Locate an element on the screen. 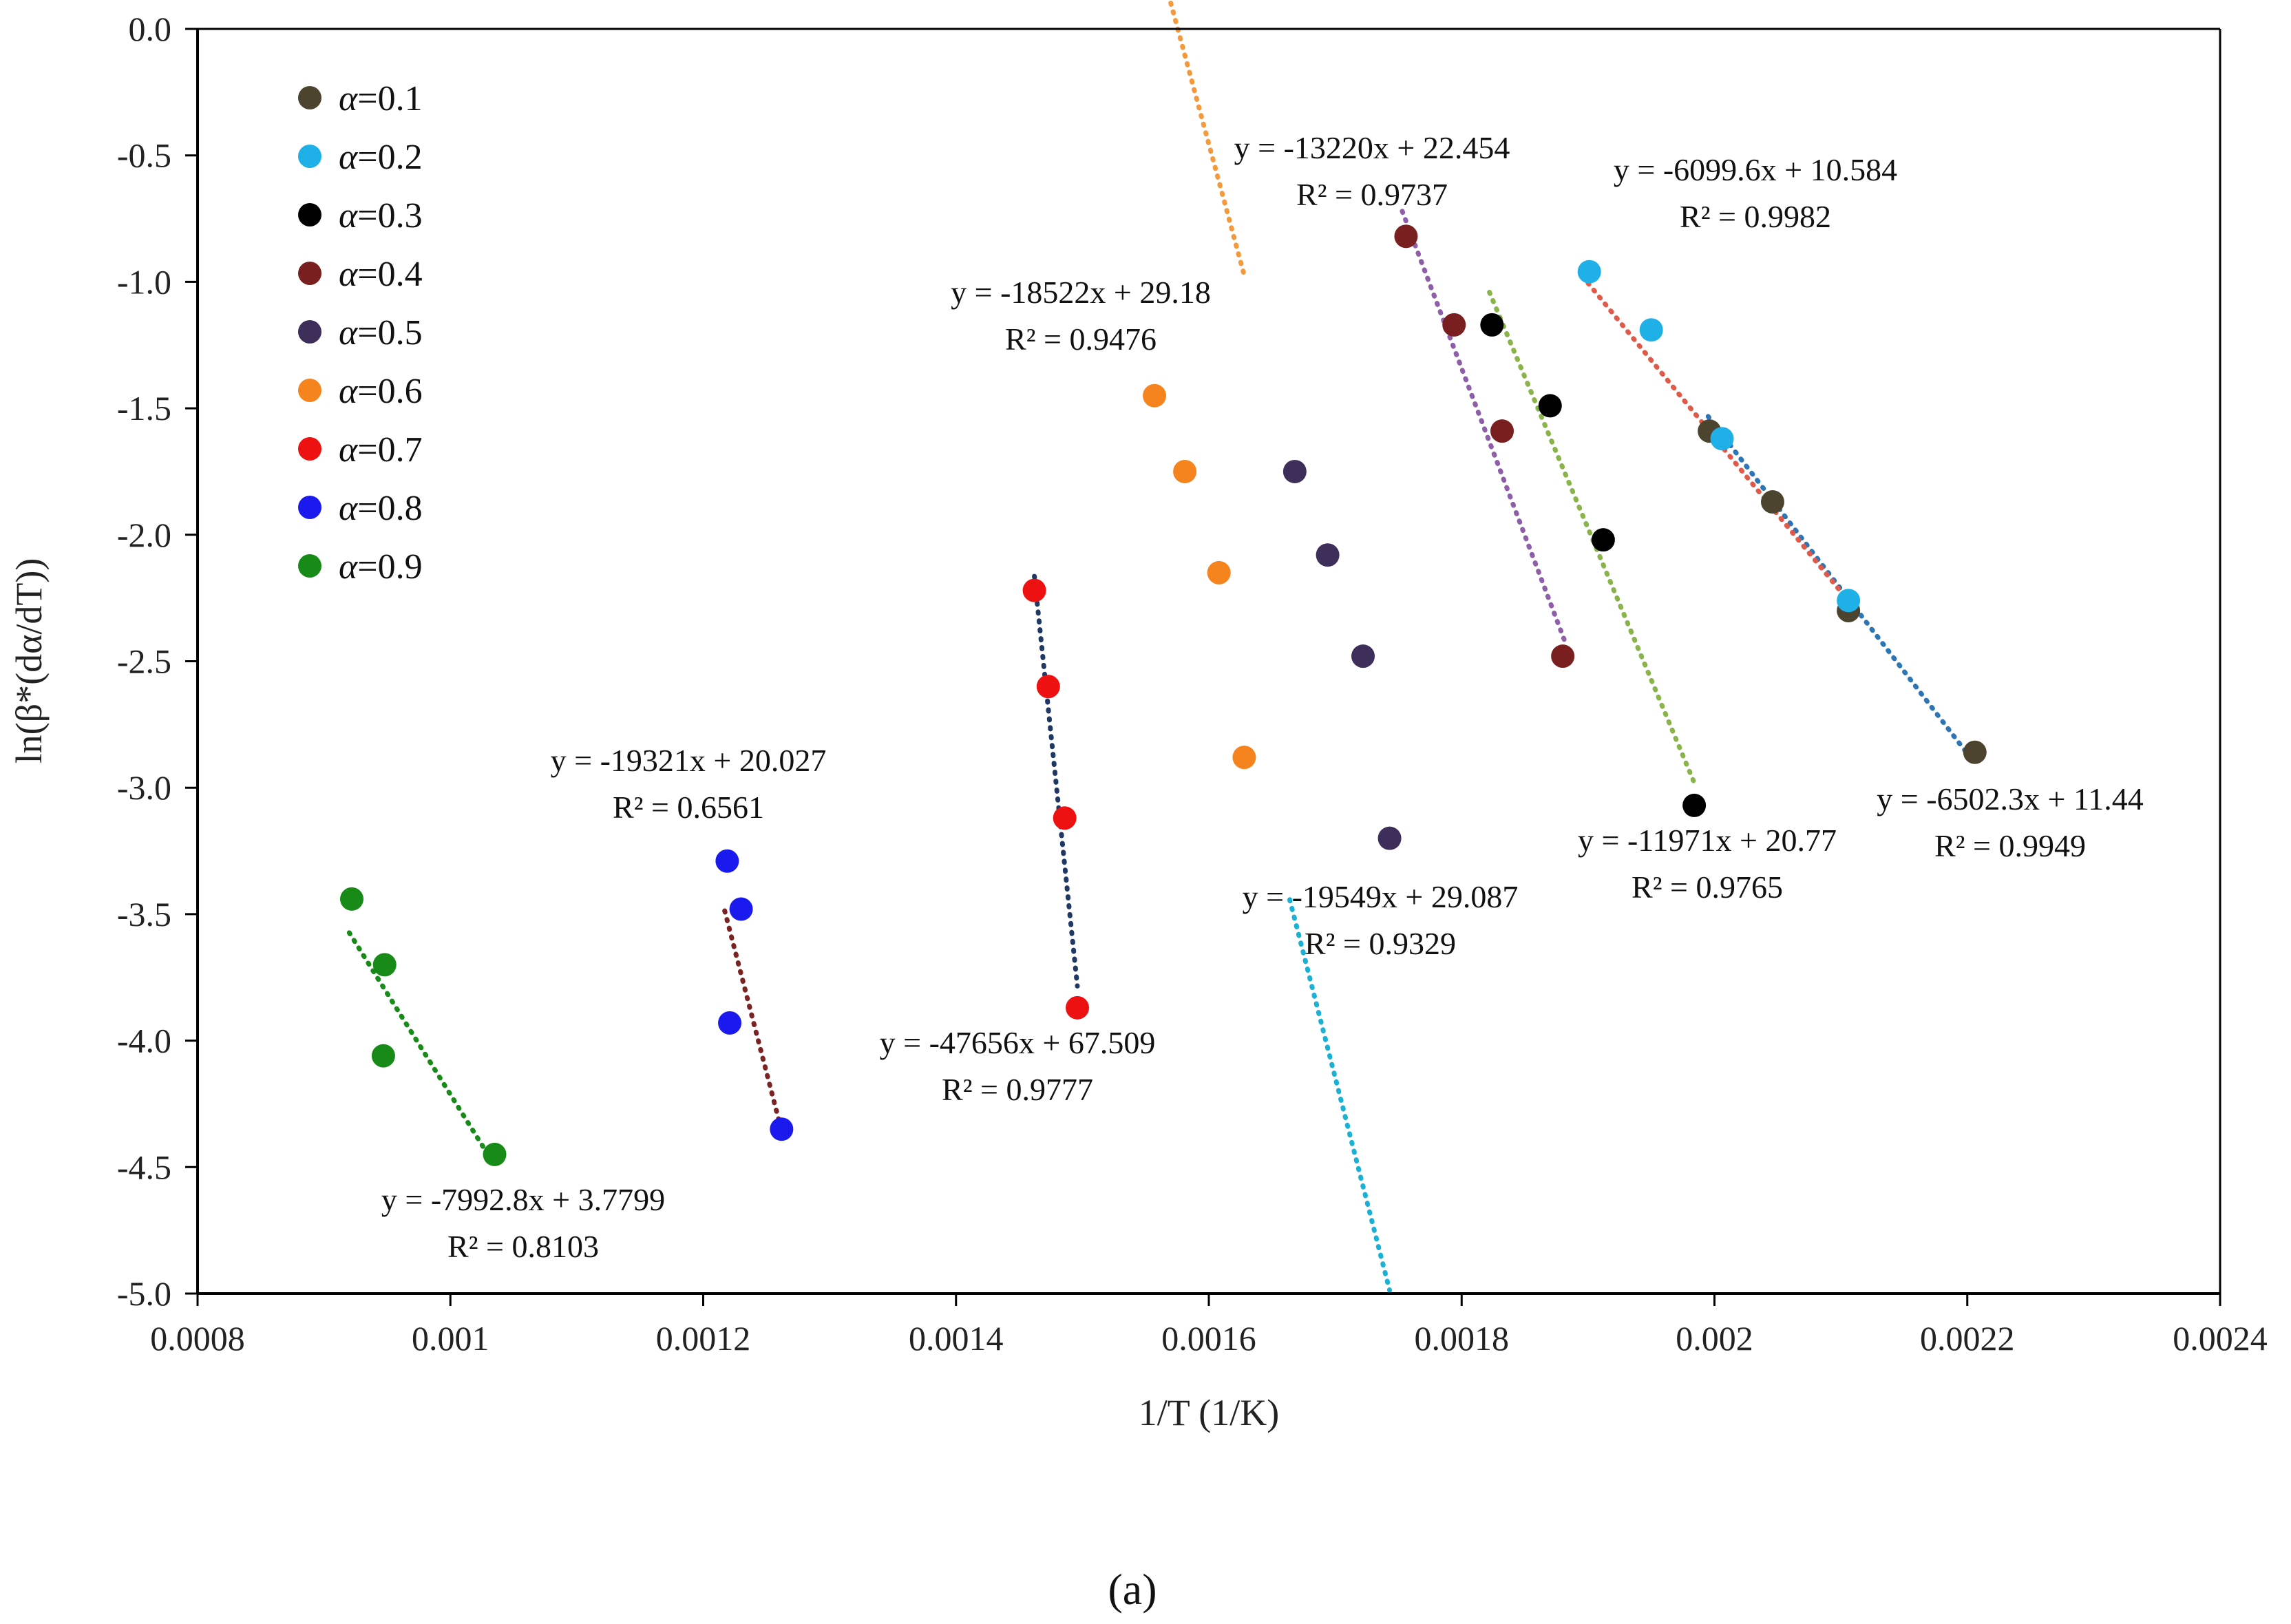 The image size is (2291, 1624). trendline-r-squared: R² = 0.6561 is located at coordinates (688, 807).